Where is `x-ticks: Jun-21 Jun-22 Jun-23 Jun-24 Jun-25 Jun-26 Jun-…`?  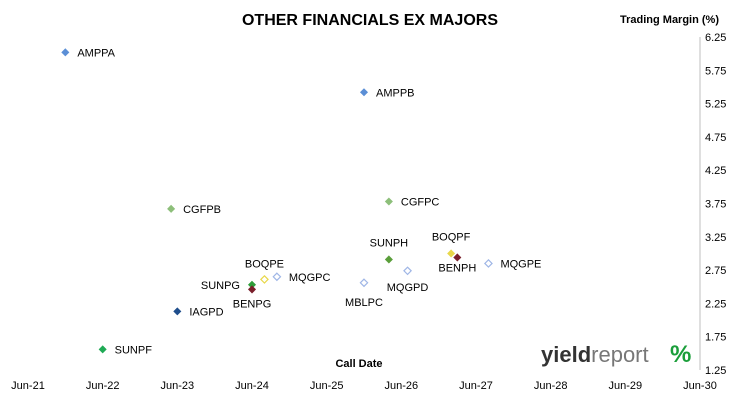 x-ticks: Jun-21 Jun-22 Jun-23 Jun-24 Jun-25 Jun-26 Jun-… is located at coordinates (364, 386).